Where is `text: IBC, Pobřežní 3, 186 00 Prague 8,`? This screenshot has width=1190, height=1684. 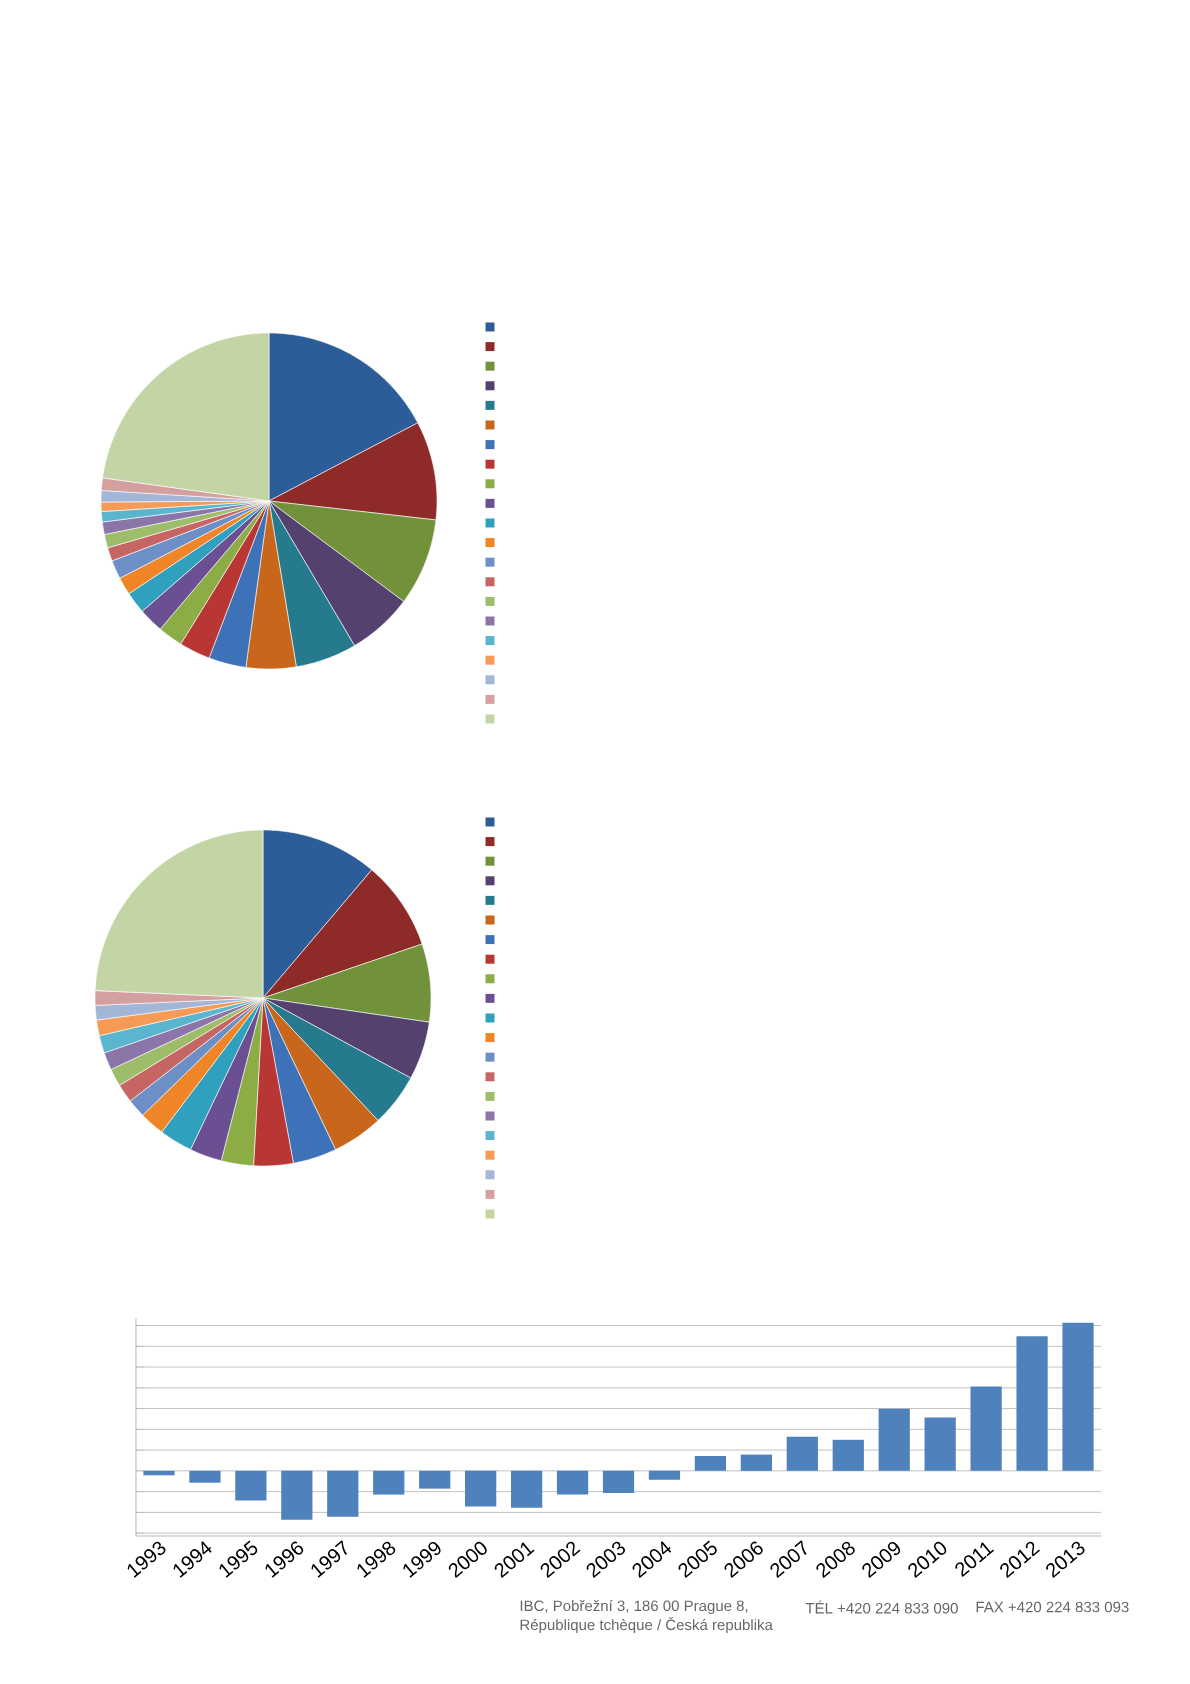
text: IBC, Pobřežní 3, 186 00 Prague 8, is located at coordinates (634, 1607).